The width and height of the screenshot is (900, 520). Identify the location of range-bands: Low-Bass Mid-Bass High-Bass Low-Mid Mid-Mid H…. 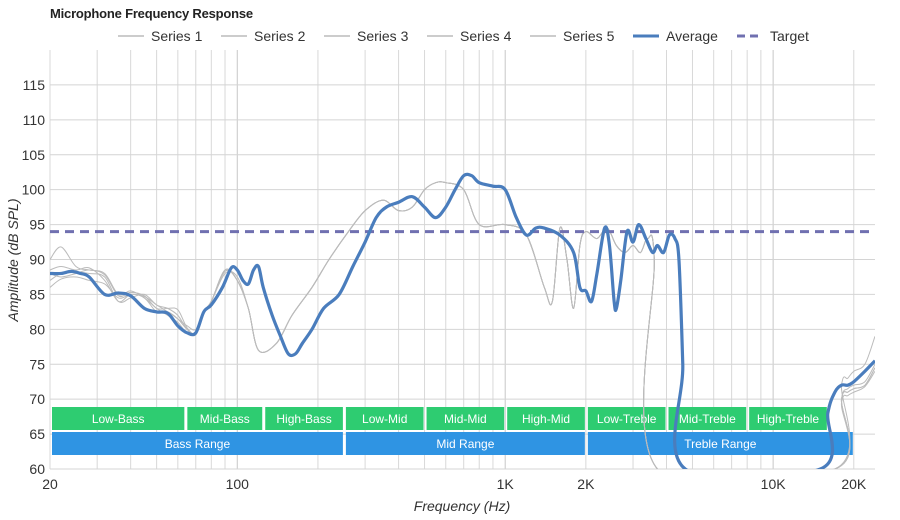
(452, 431).